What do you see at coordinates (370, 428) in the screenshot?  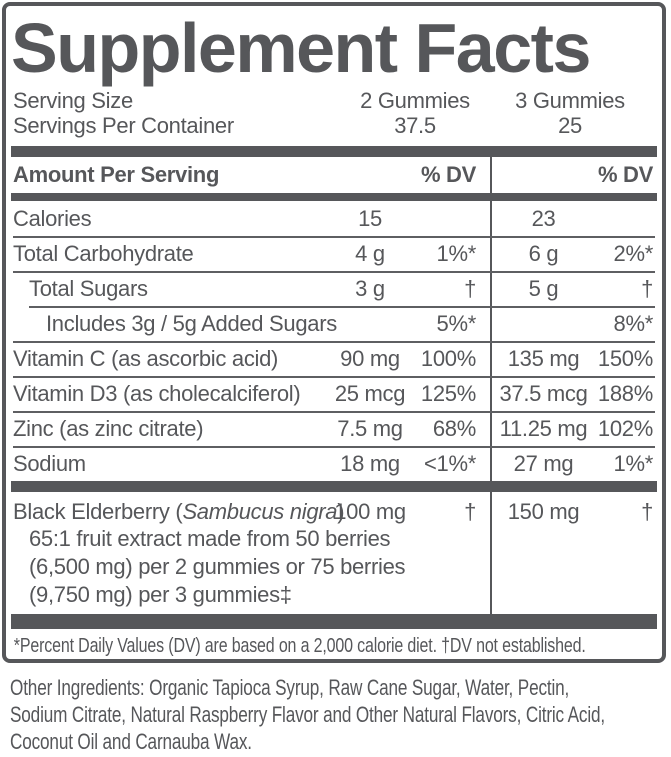 I see `nutrient-amount-2g: 7.5 mg` at bounding box center [370, 428].